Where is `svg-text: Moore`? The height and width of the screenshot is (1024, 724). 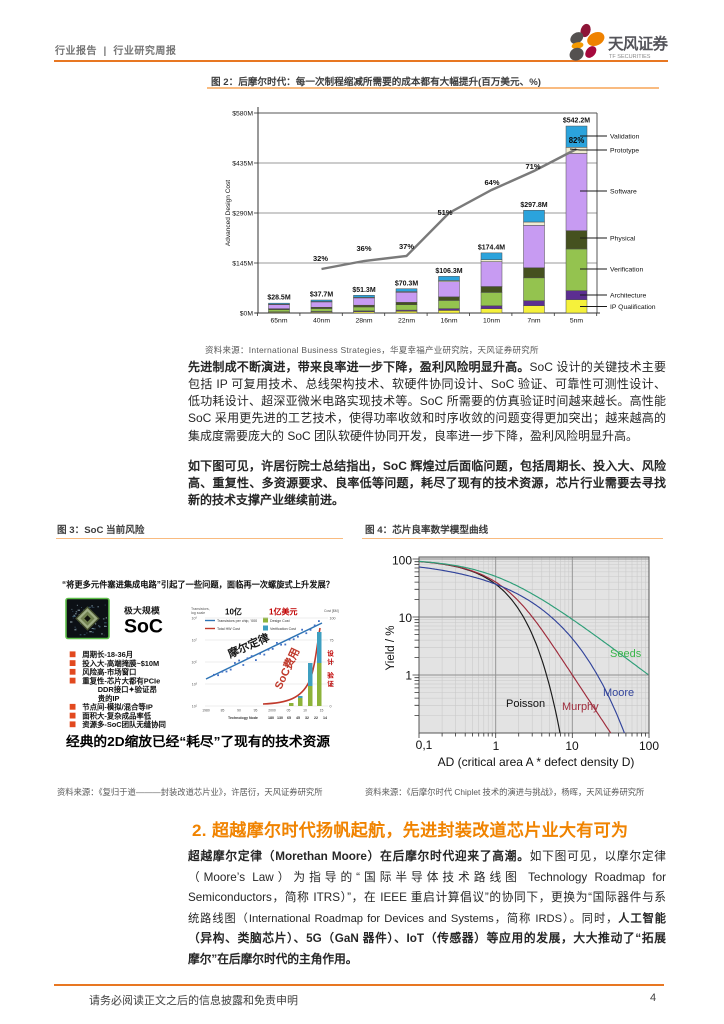 svg-text: Moore is located at coordinates (618, 693).